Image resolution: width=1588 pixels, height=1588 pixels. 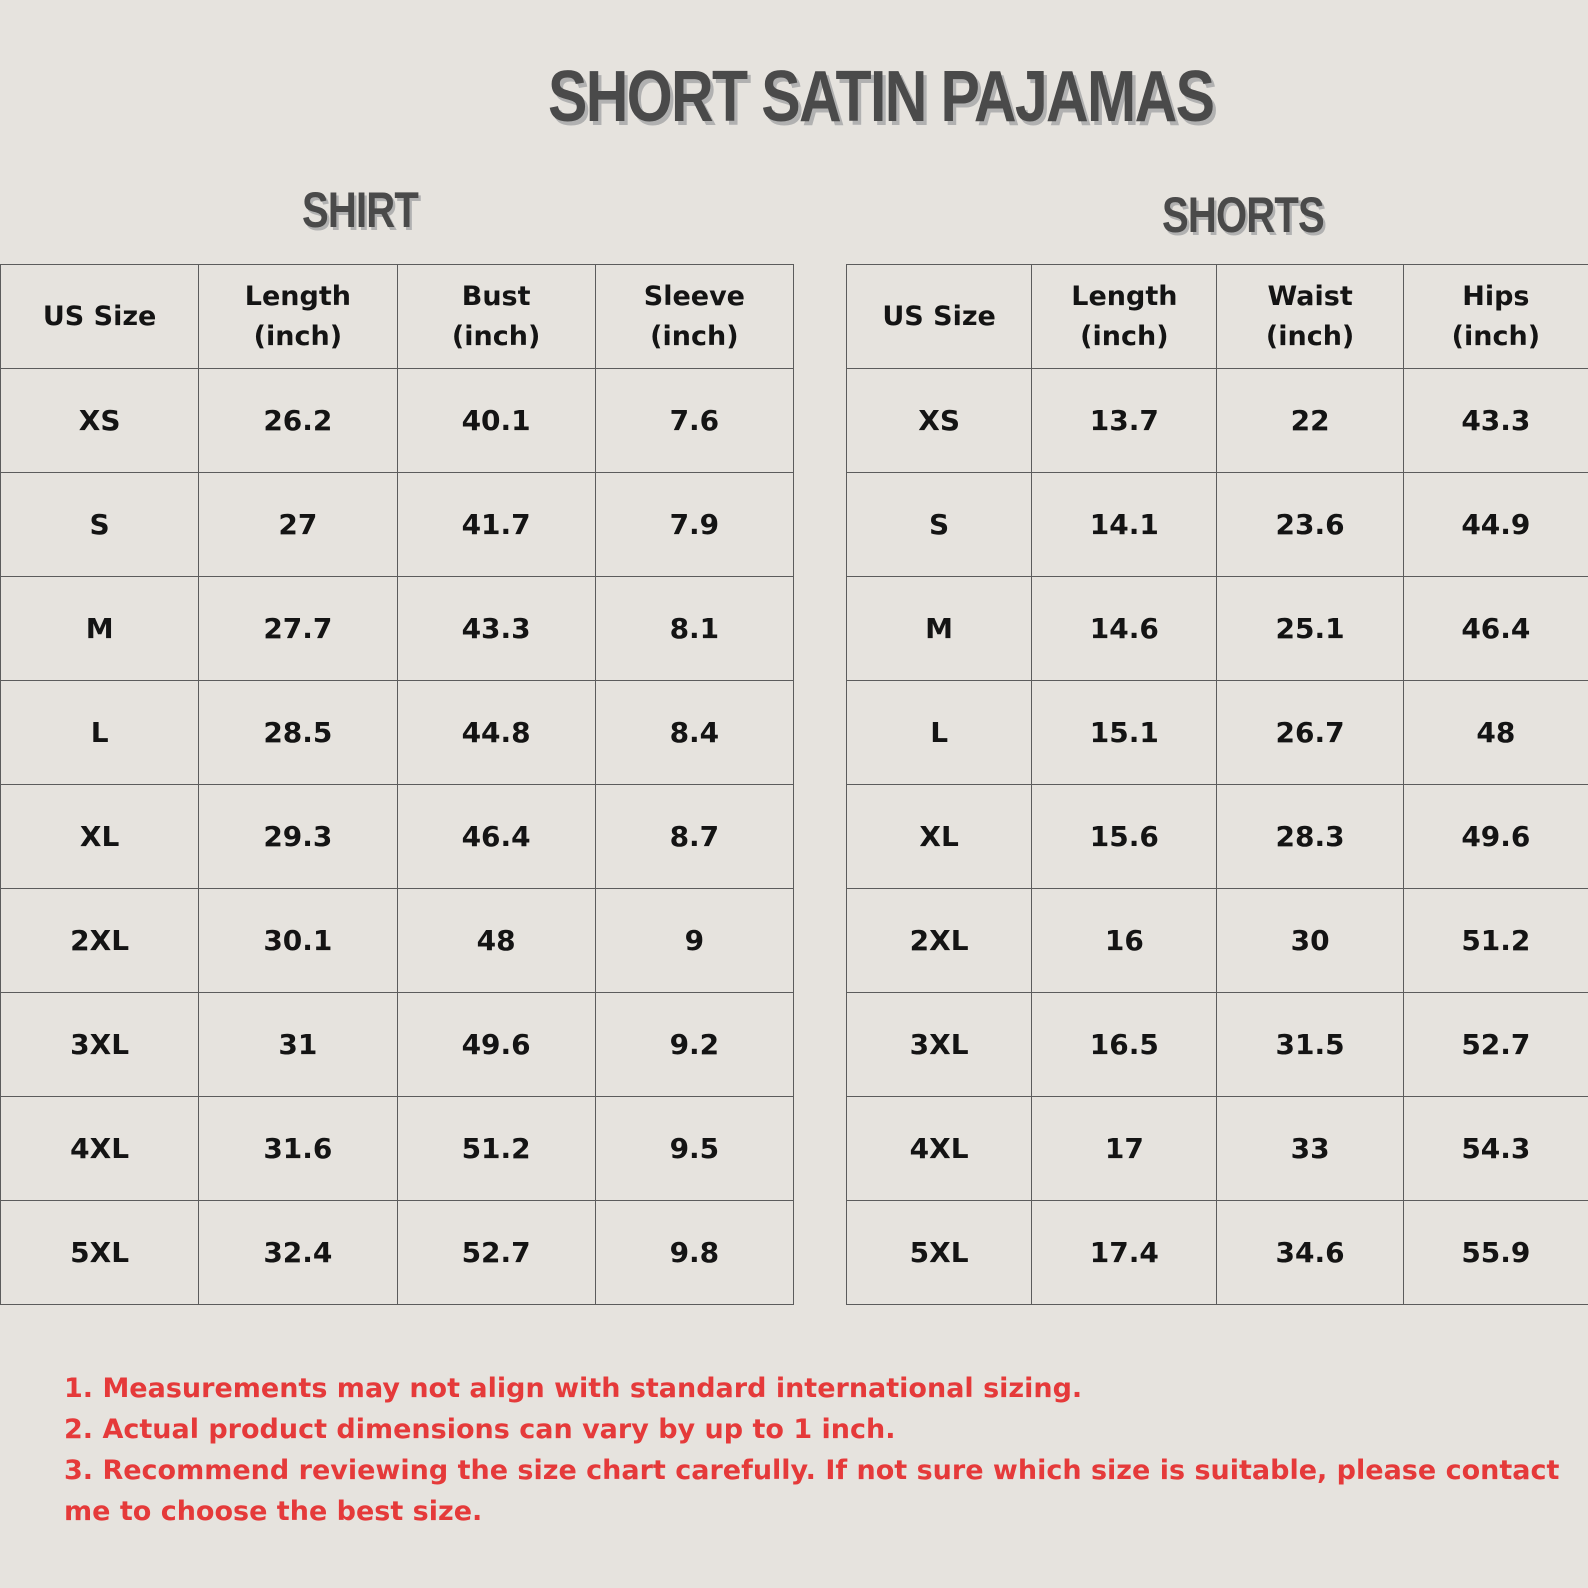 What do you see at coordinates (694, 628) in the screenshot?
I see `value-cell: 8.1` at bounding box center [694, 628].